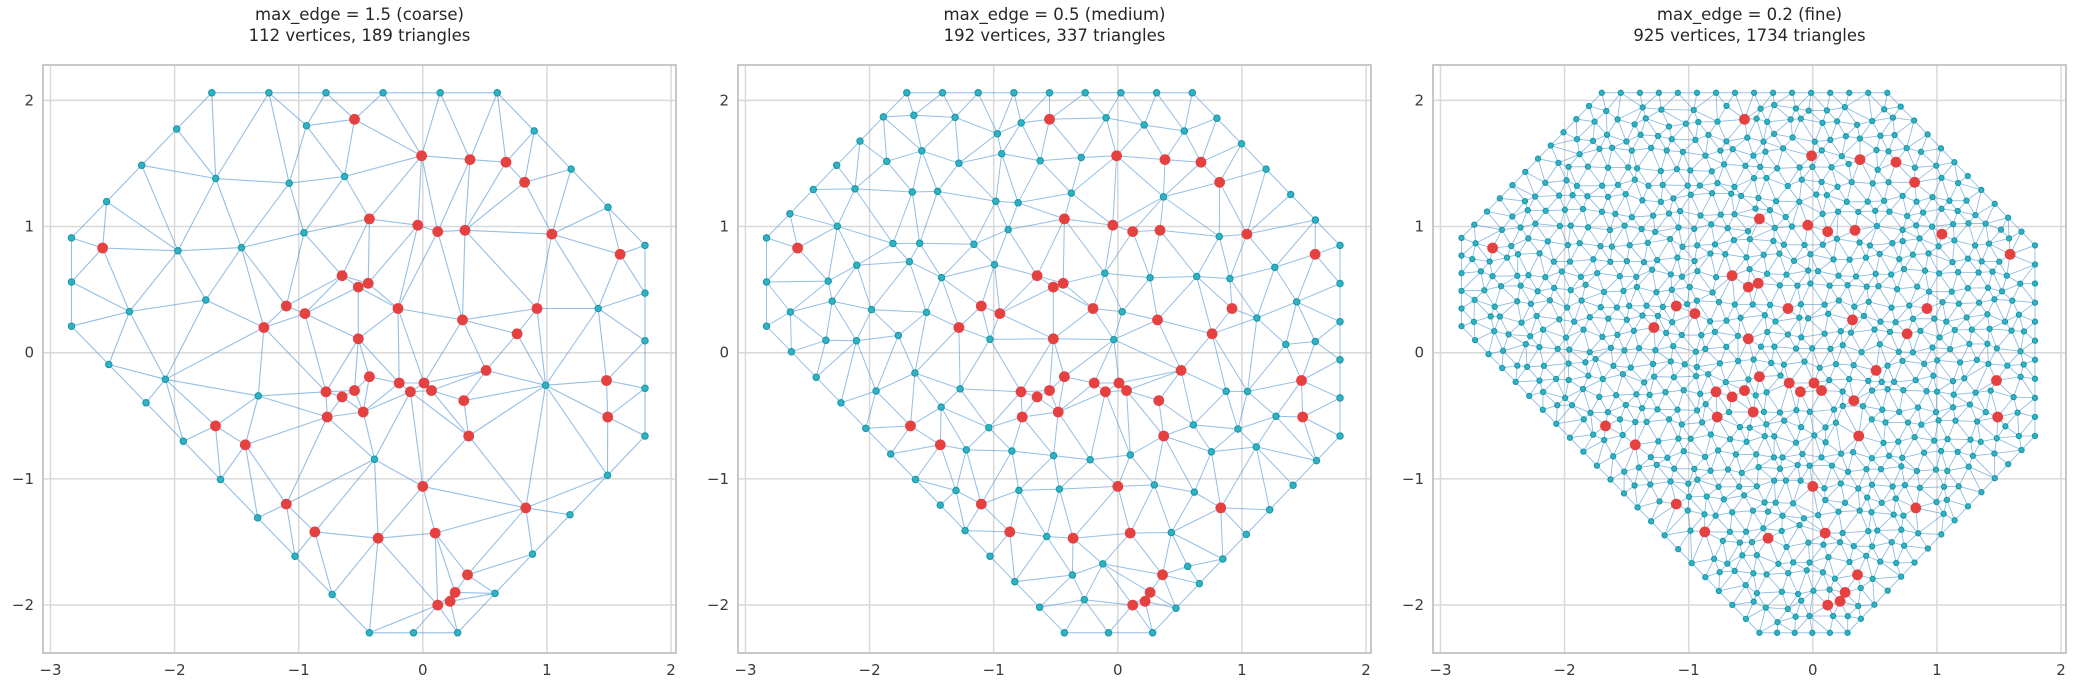 The height and width of the screenshot is (693, 2084). I want to click on y-tick-label: −2, so click(718, 605).